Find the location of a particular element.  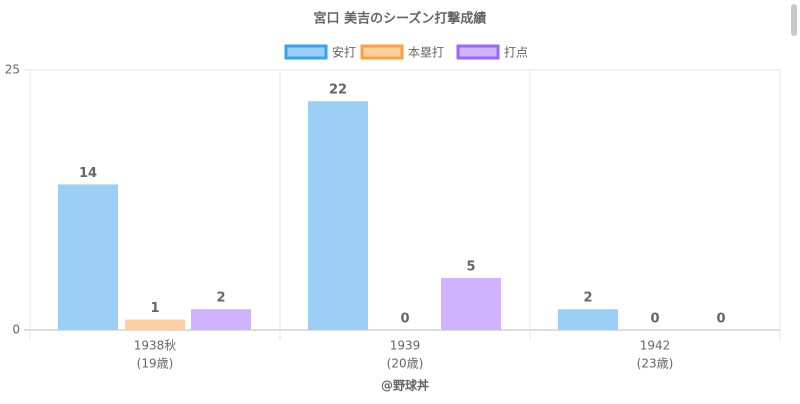

x-tick-sublabel: (19歳) is located at coordinates (155, 364).